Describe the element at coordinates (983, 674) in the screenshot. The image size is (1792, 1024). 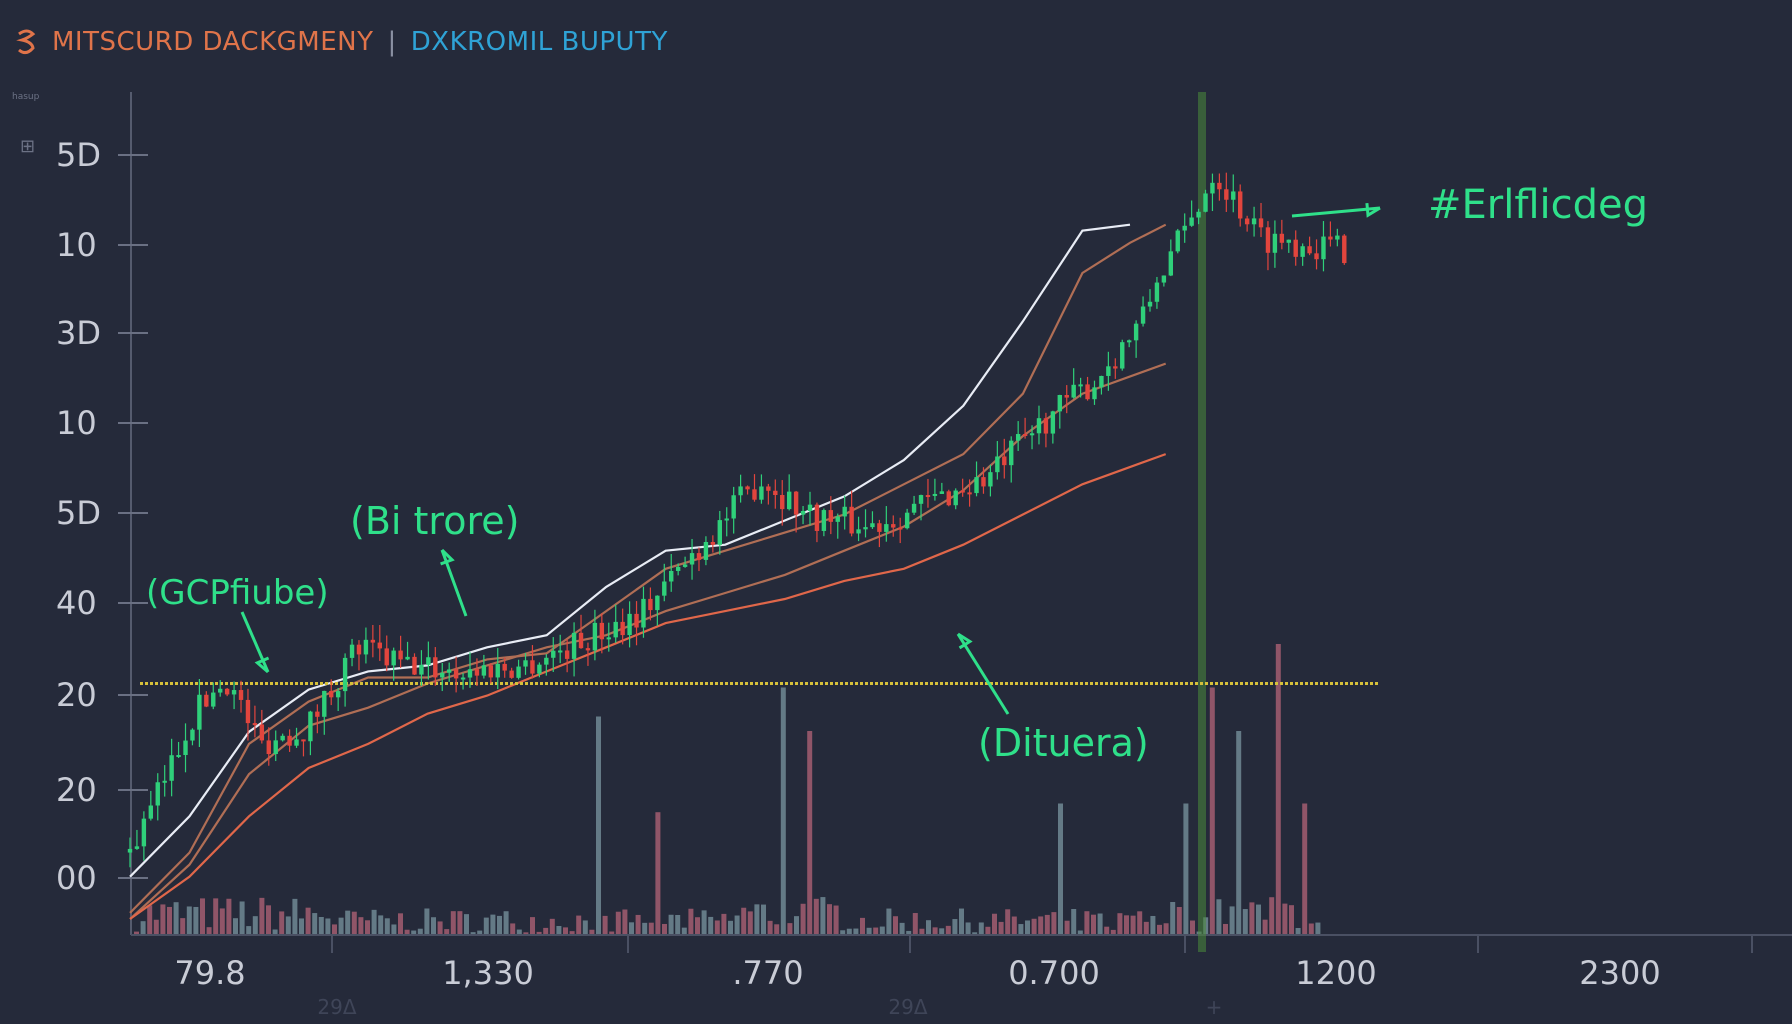
I see `annotation-arrow` at that location.